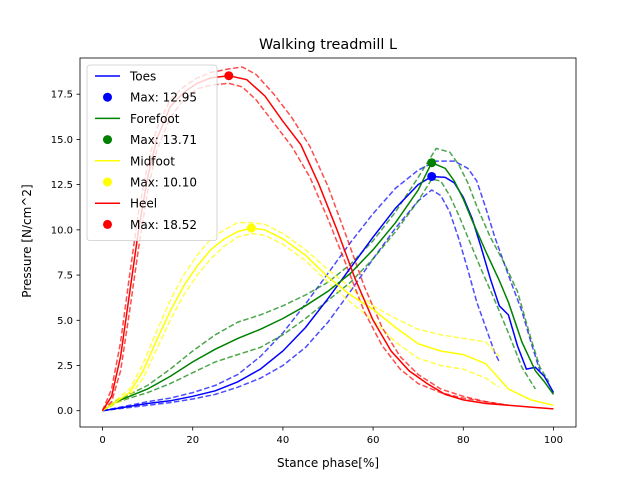 Image resolution: width=640 pixels, height=480 pixels. I want to click on x-tick: 80, so click(463, 436).